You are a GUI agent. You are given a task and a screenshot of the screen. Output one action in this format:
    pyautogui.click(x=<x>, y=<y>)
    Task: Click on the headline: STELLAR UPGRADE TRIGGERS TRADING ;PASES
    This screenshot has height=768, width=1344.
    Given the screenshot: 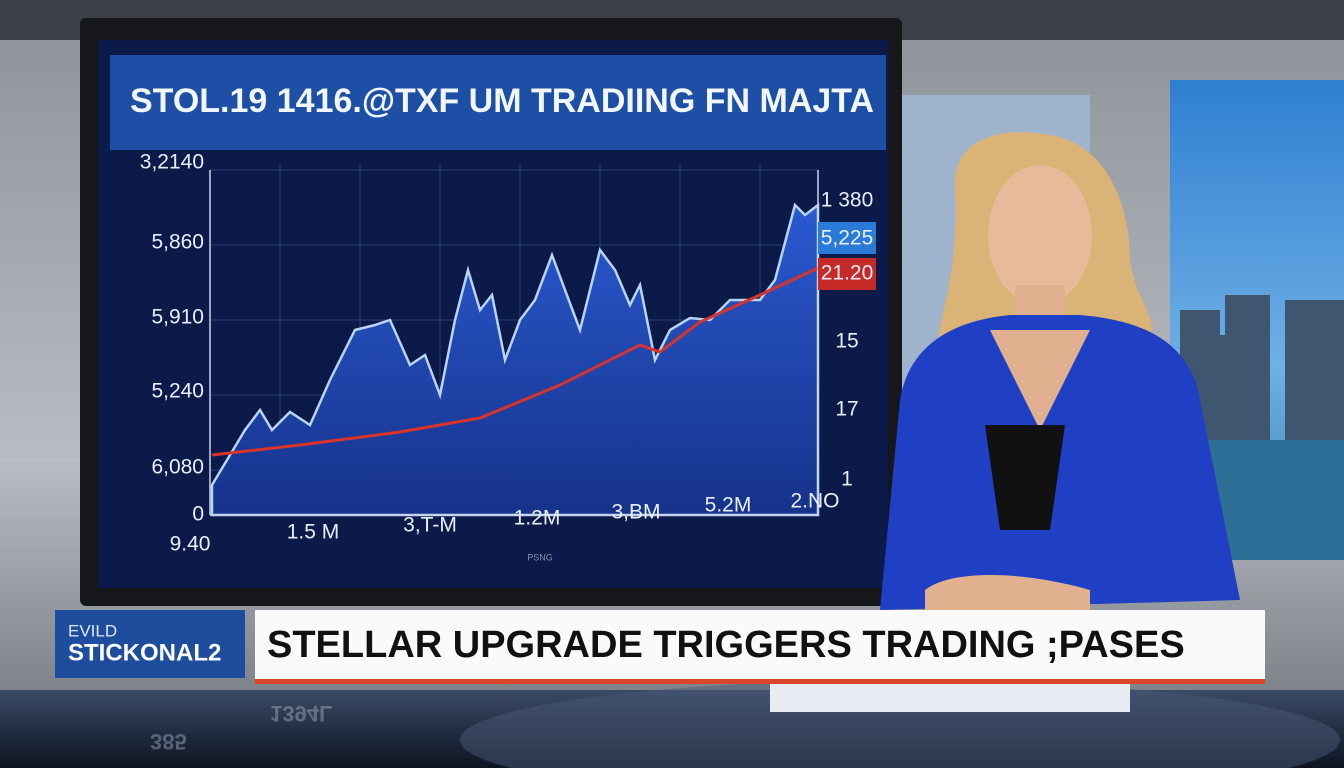 What is the action you would take?
    pyautogui.click(x=726, y=645)
    